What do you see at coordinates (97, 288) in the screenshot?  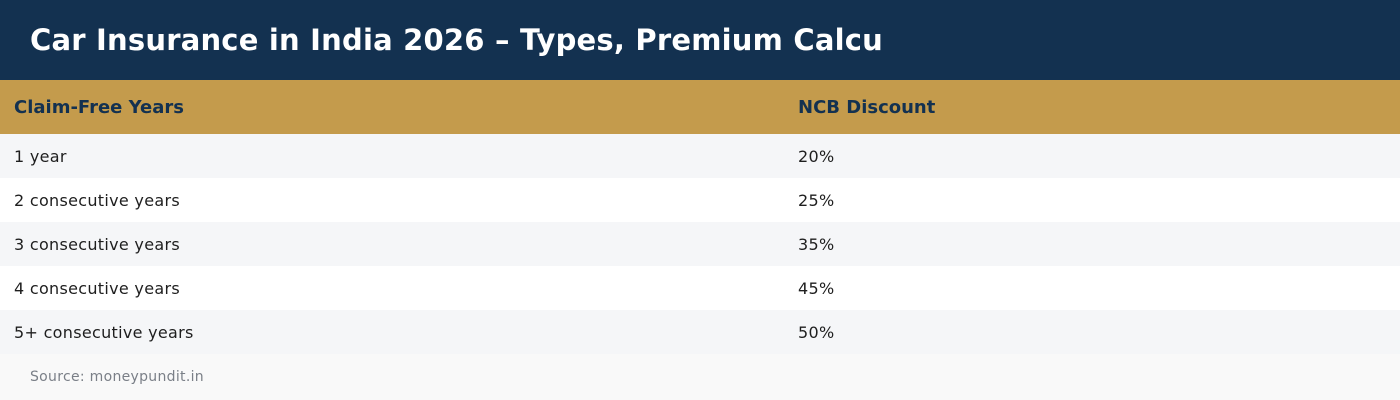 I see `claim-free-years-cell: 4 consecutive years` at bounding box center [97, 288].